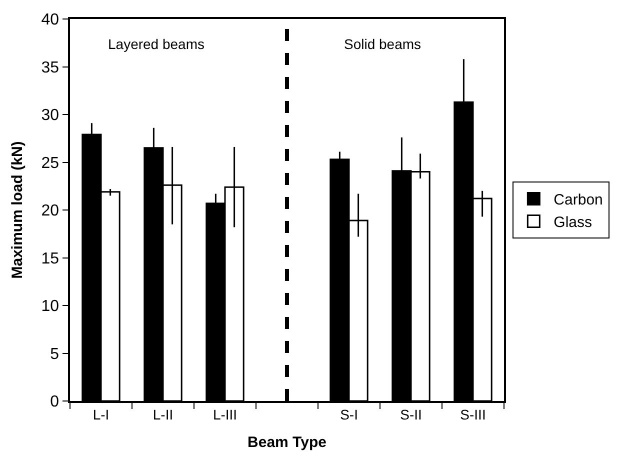 The height and width of the screenshot is (461, 622). I want to click on y-tick-label: 0, so click(55, 402).